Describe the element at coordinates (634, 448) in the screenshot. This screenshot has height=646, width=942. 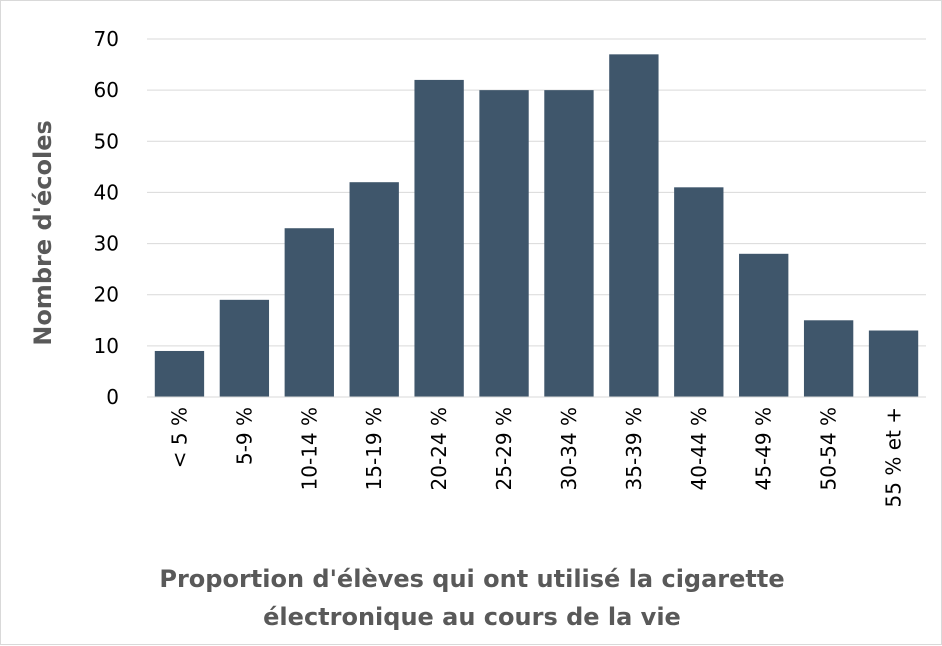
I see `x-tick-label: 35-39 %` at that location.